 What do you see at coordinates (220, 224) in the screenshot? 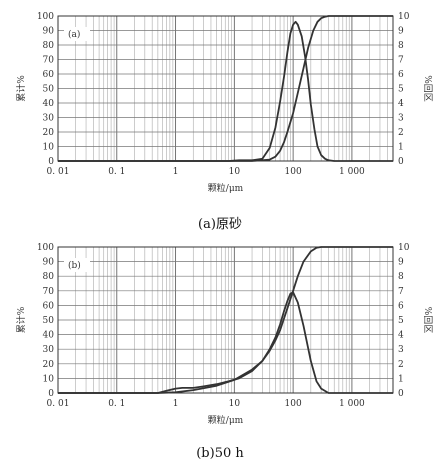
I see `caption-a: (a)原砂` at bounding box center [220, 224].